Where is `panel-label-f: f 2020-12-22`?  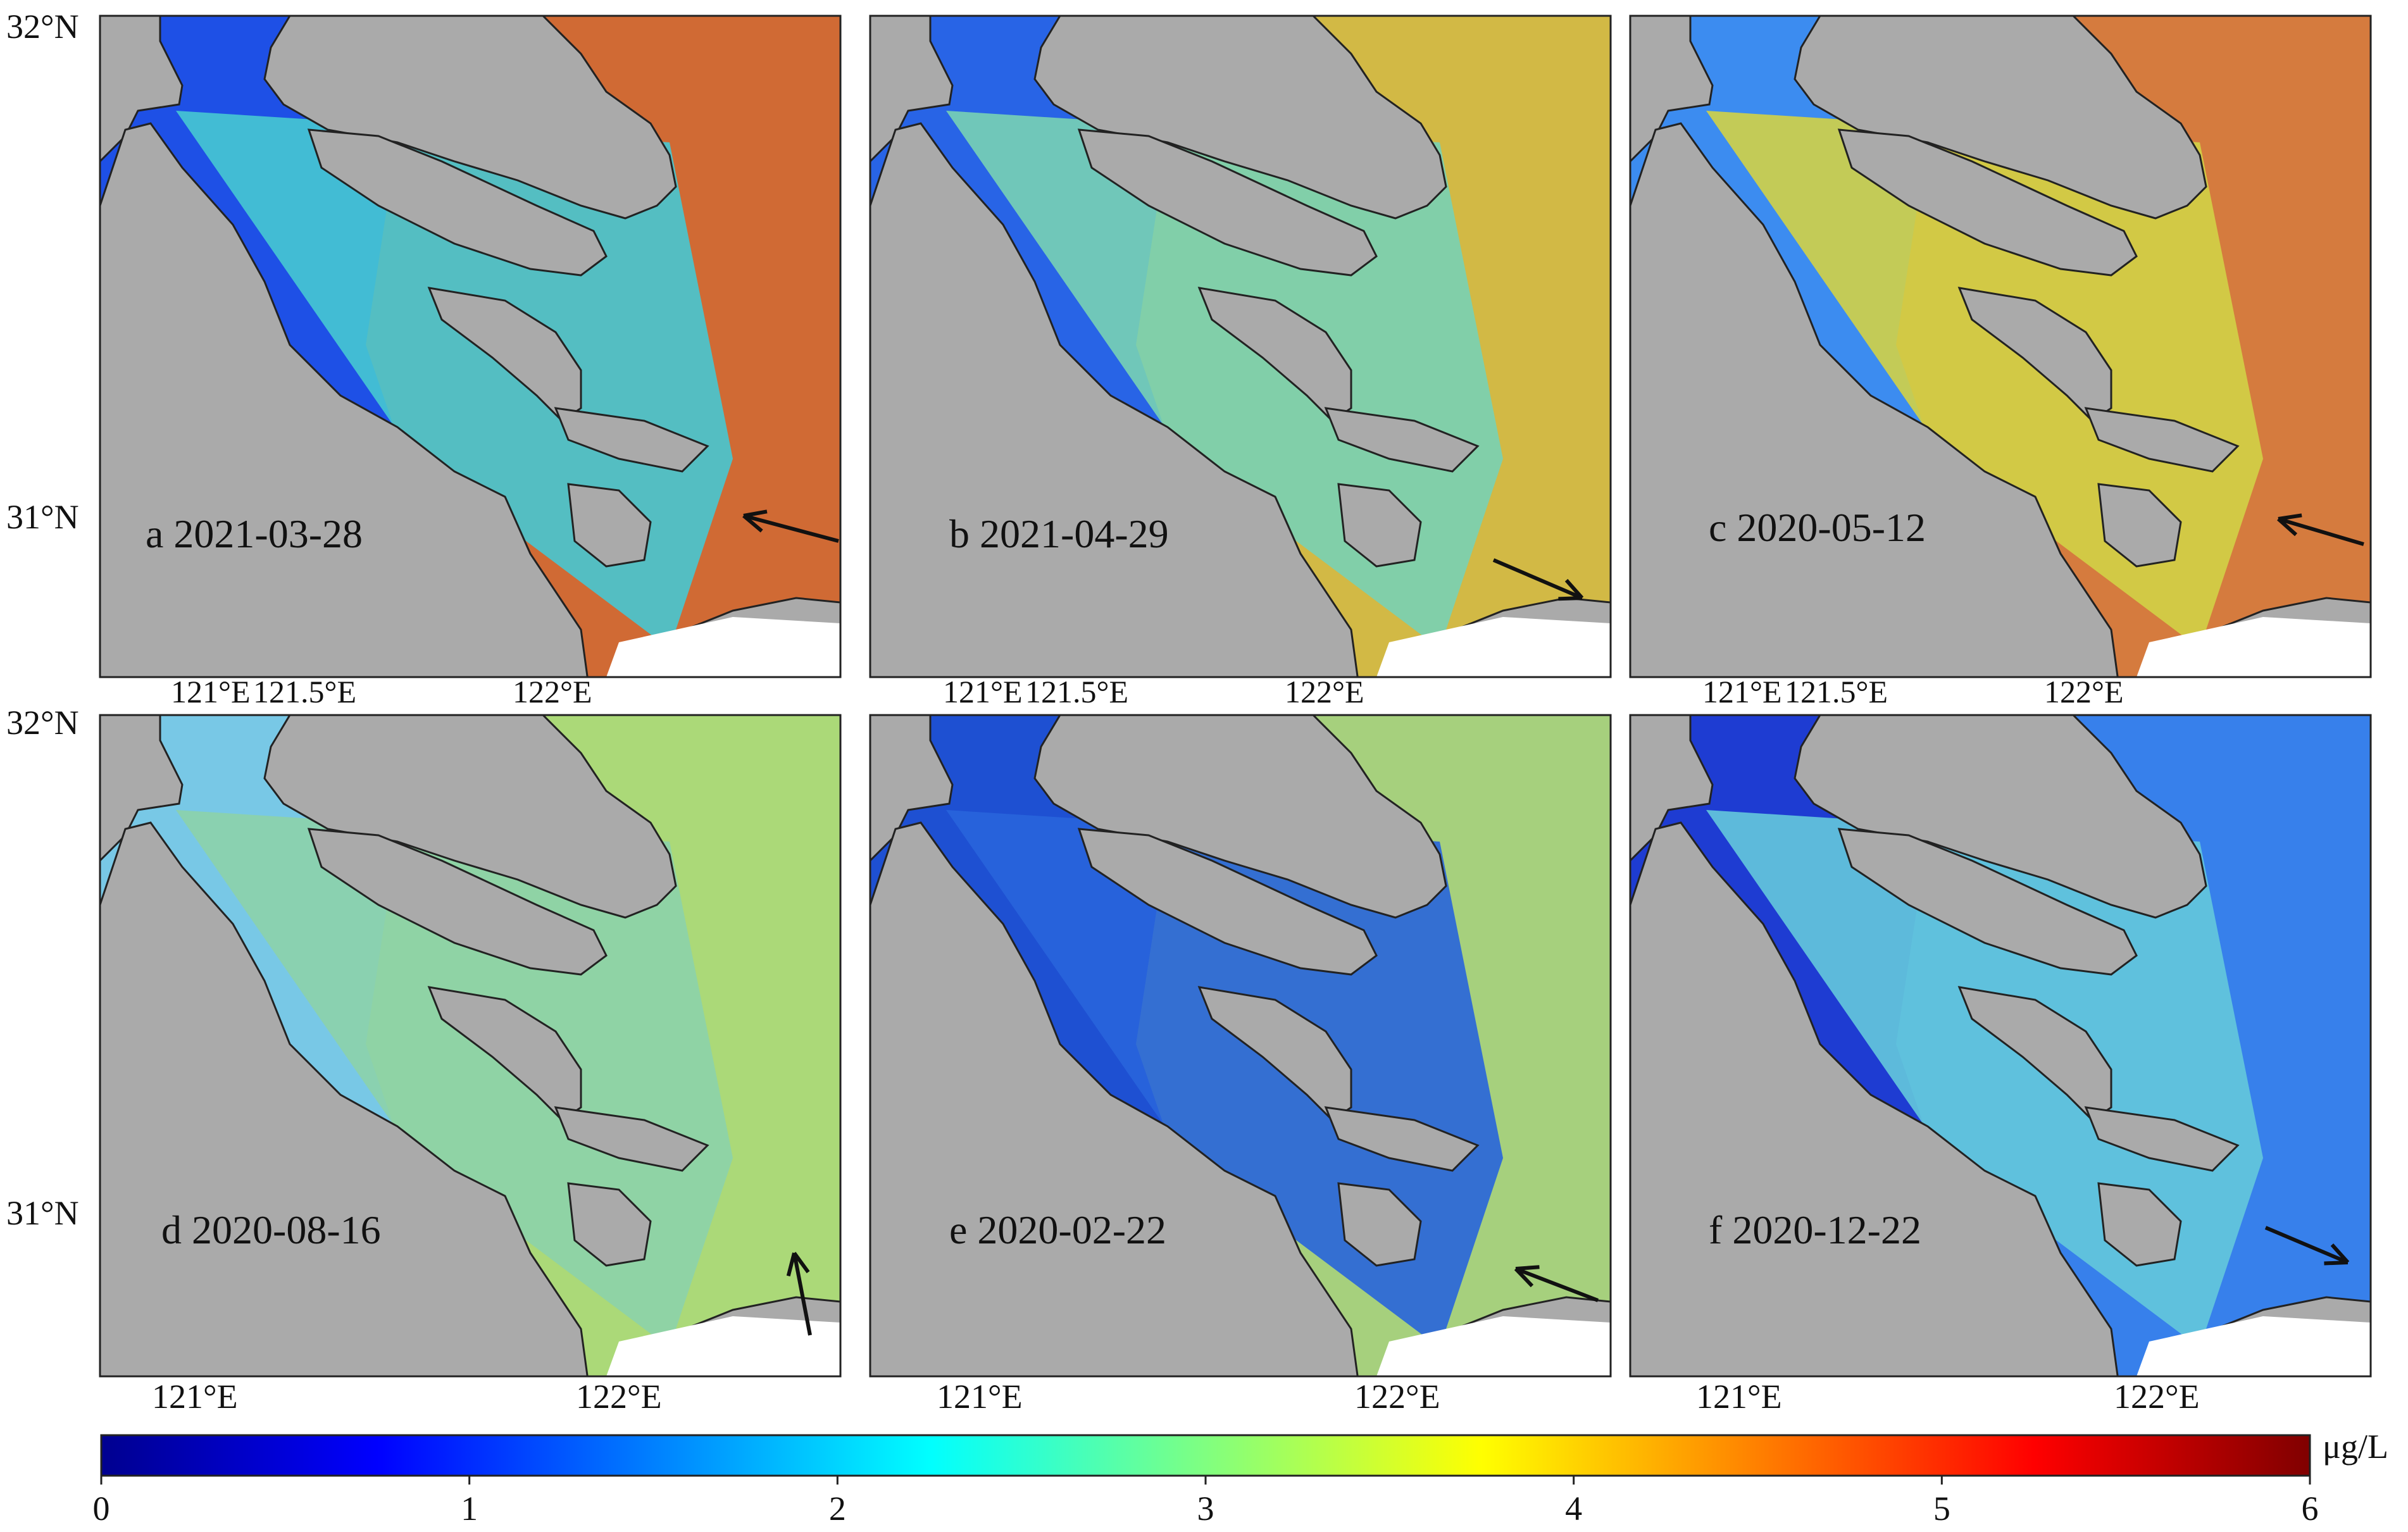
panel-label-f: f 2020-12-22 is located at coordinates (1815, 1229).